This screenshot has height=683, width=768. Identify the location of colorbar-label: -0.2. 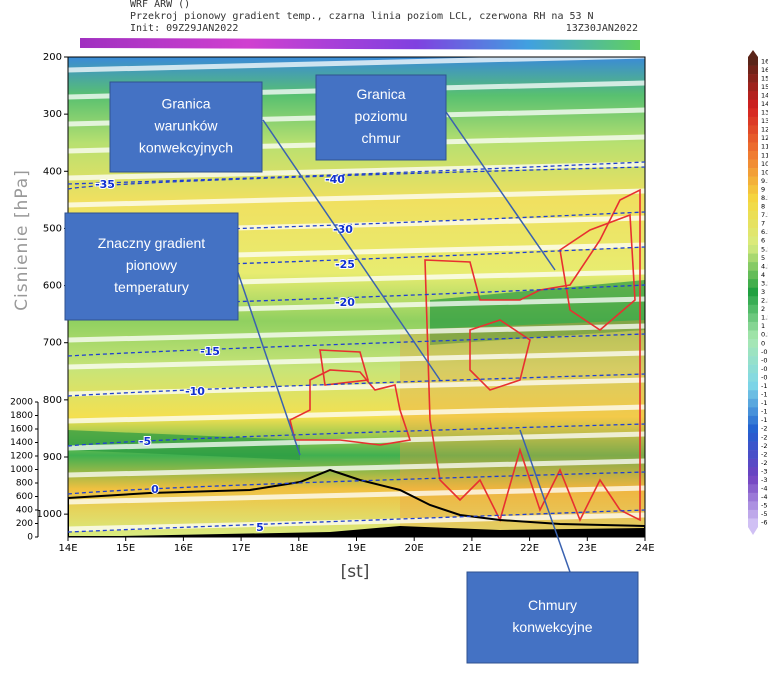
(764, 352).